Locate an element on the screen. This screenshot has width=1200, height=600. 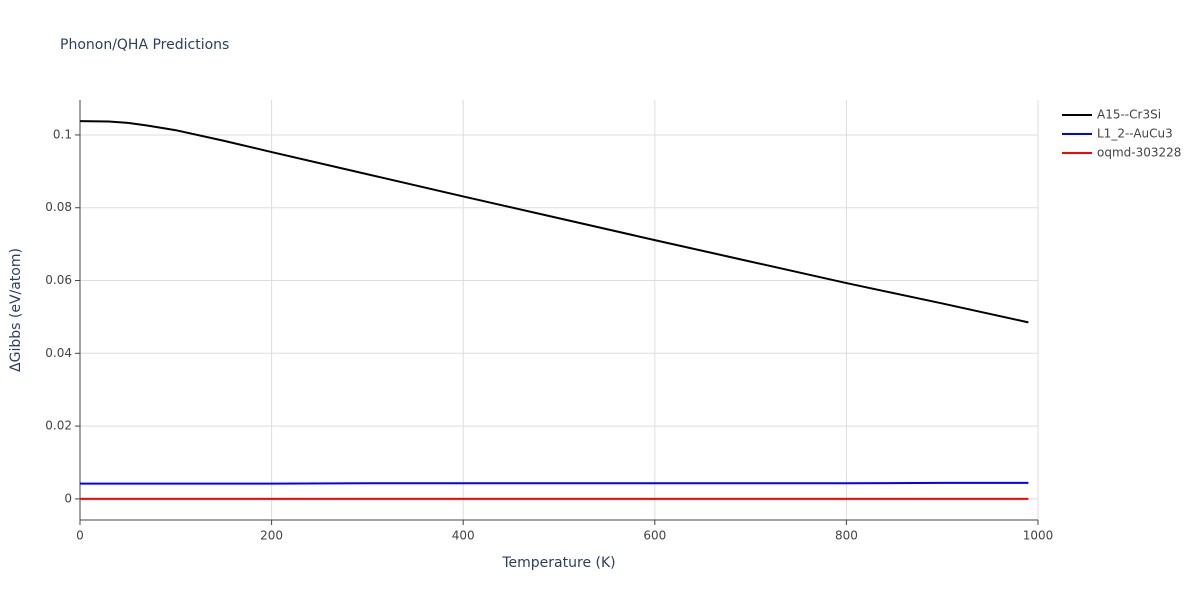
y-tick-label: 0.06 is located at coordinates (58, 280).